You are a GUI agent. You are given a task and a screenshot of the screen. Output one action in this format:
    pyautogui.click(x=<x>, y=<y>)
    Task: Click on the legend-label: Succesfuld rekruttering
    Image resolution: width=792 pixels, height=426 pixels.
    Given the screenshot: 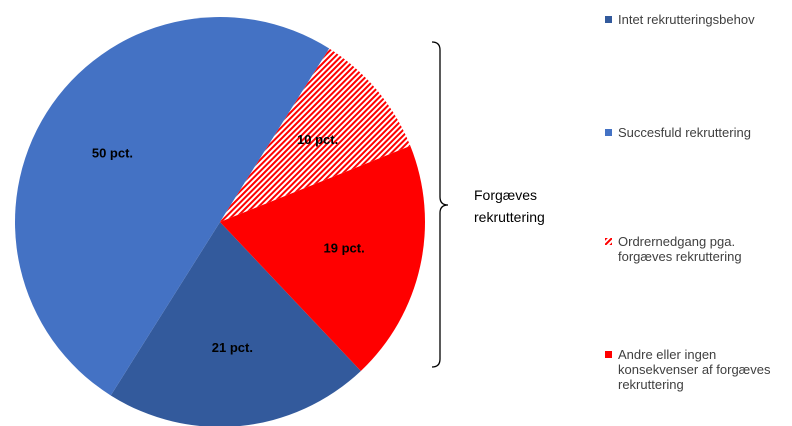 What is the action you would take?
    pyautogui.click(x=684, y=132)
    